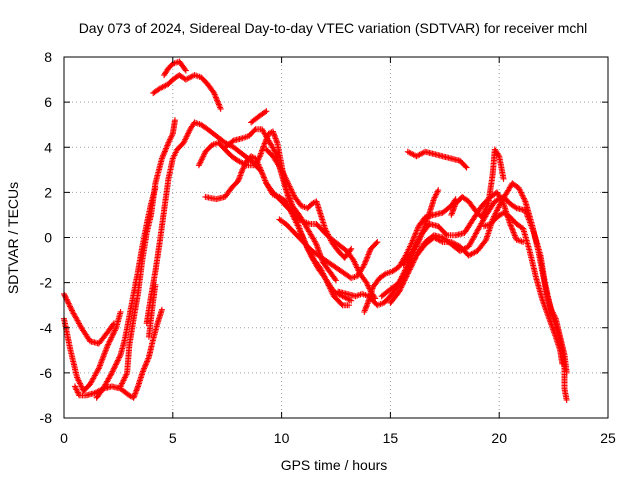 The image size is (640, 480). What do you see at coordinates (46, 373) in the screenshot?
I see `y-tick-label: -6` at bounding box center [46, 373].